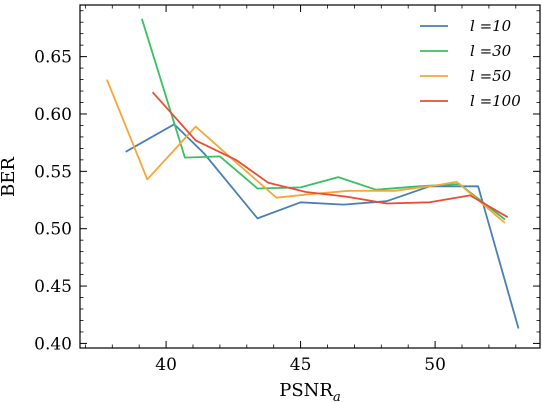  What do you see at coordinates (53, 172) in the screenshot?
I see `y-tick-label: 0.55` at bounding box center [53, 172].